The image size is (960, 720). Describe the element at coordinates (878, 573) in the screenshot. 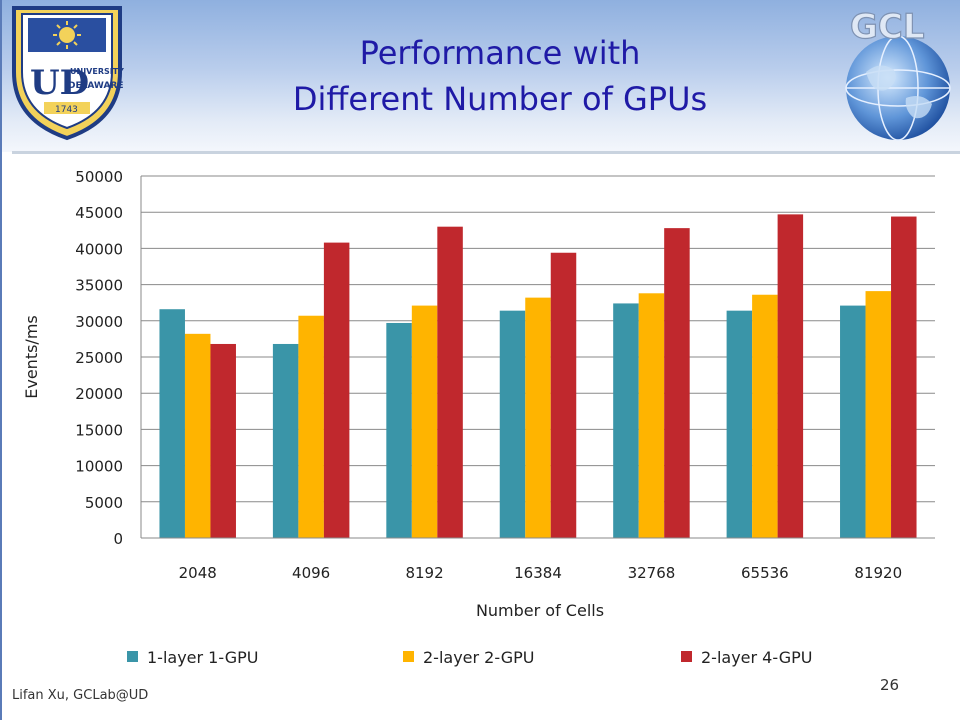

I see `x-category-label: 81920` at that location.